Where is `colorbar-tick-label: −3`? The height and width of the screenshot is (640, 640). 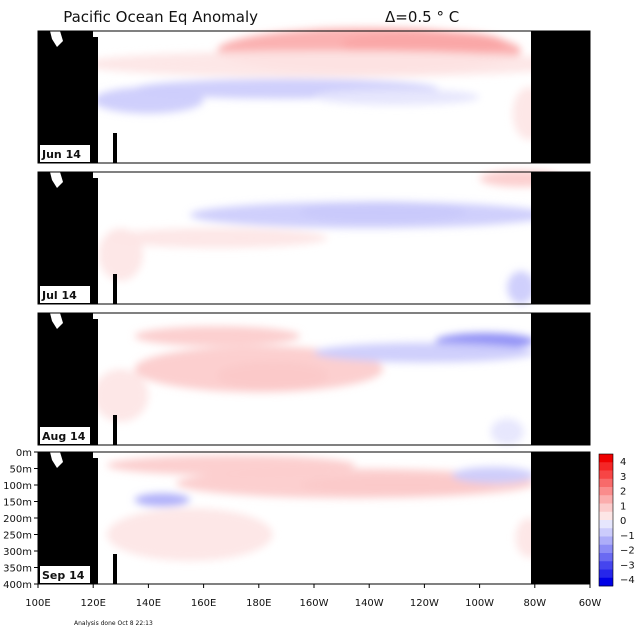 colorbar-tick-label: −3 is located at coordinates (627, 565).